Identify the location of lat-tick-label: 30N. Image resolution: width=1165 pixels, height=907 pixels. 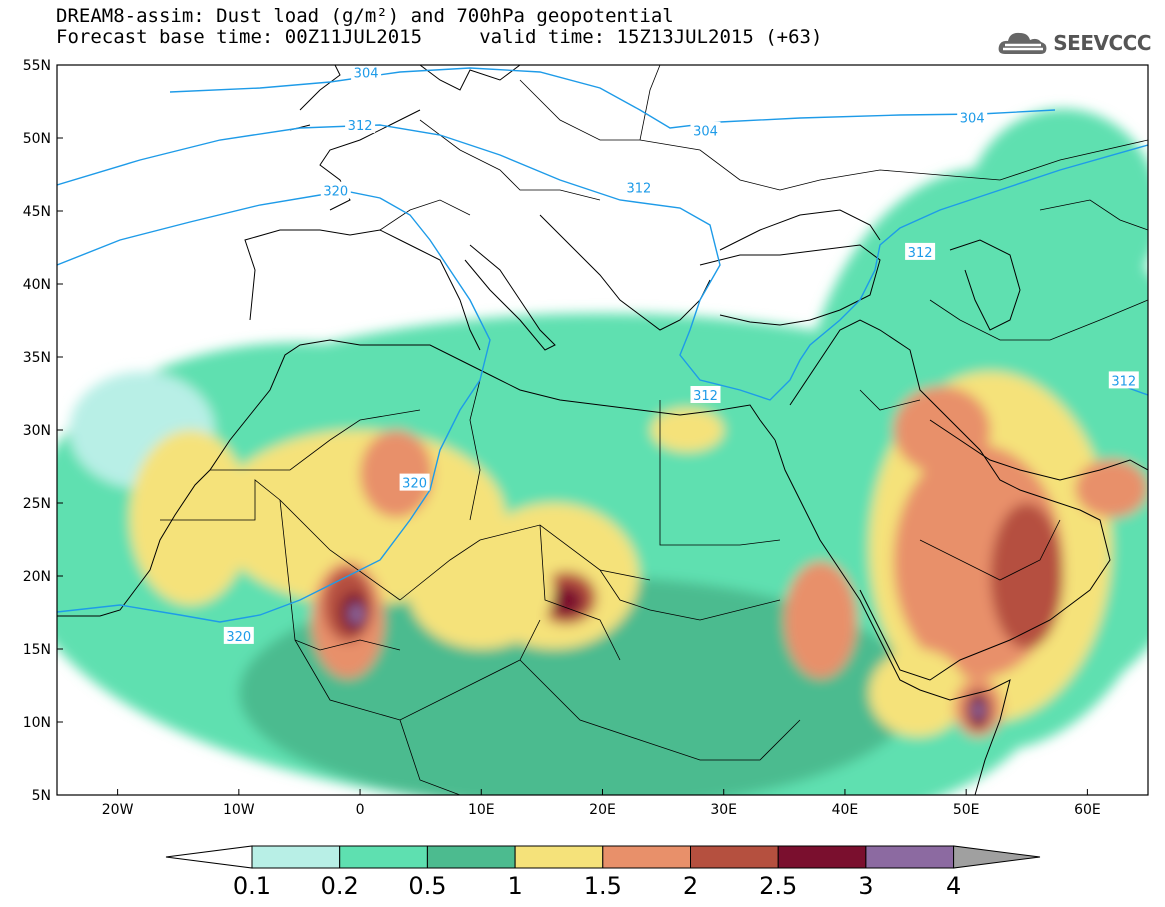
(37, 431).